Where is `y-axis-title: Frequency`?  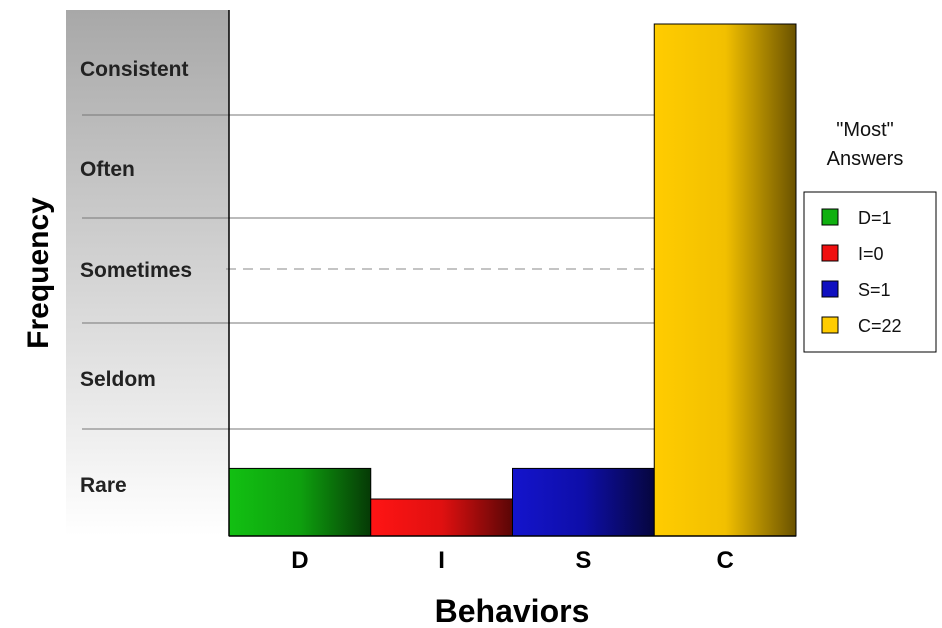
y-axis-title: Frequency is located at coordinates (38, 273).